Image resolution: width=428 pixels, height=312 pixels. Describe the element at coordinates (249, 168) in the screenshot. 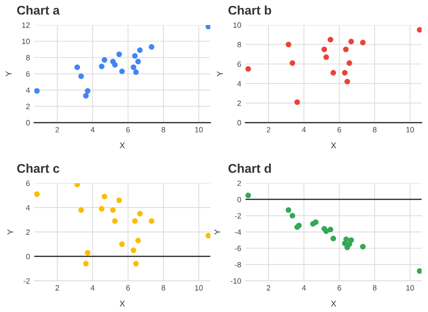

I see `chart-title: Chart d` at that location.